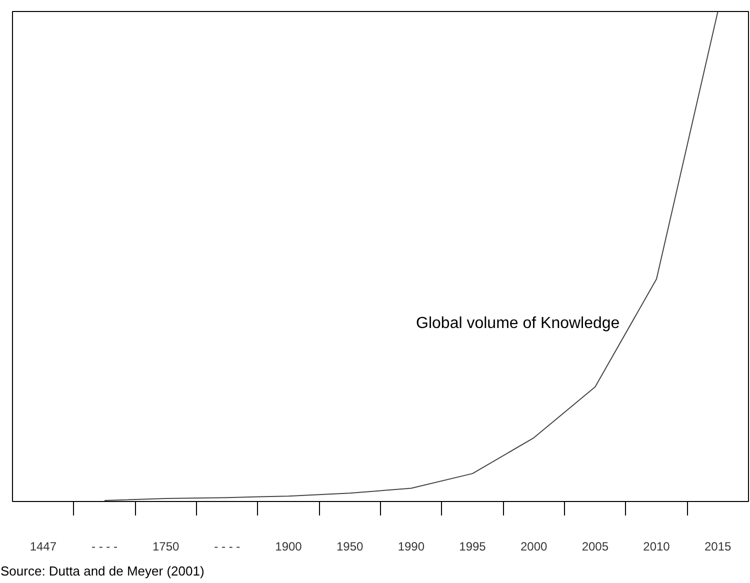  I want to click on x-tick-label: 1990, so click(411, 547).